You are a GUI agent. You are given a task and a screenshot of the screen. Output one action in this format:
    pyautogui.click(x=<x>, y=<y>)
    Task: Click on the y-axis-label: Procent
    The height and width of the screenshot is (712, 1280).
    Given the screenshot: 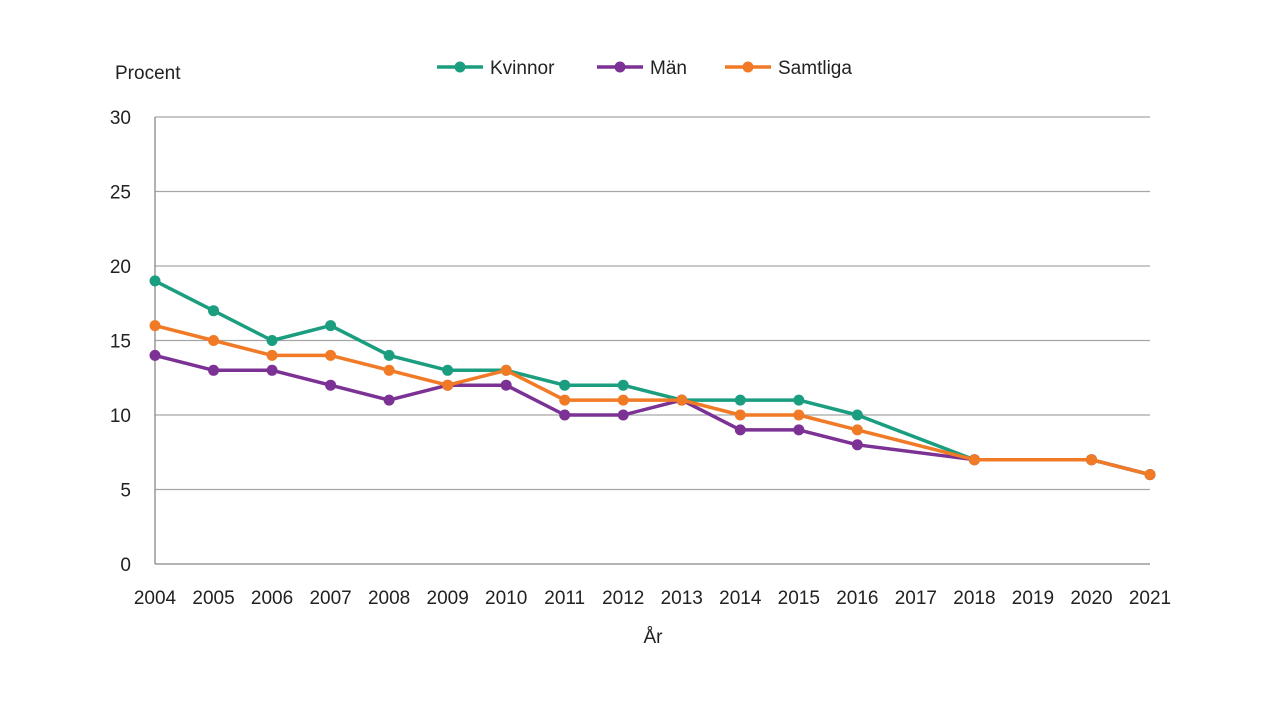 What is the action you would take?
    pyautogui.click(x=148, y=73)
    